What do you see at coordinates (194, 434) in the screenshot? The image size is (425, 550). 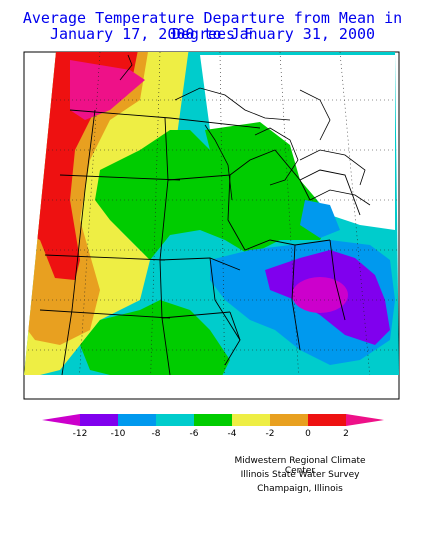 I see `legend-tick-label: -6` at bounding box center [194, 434].